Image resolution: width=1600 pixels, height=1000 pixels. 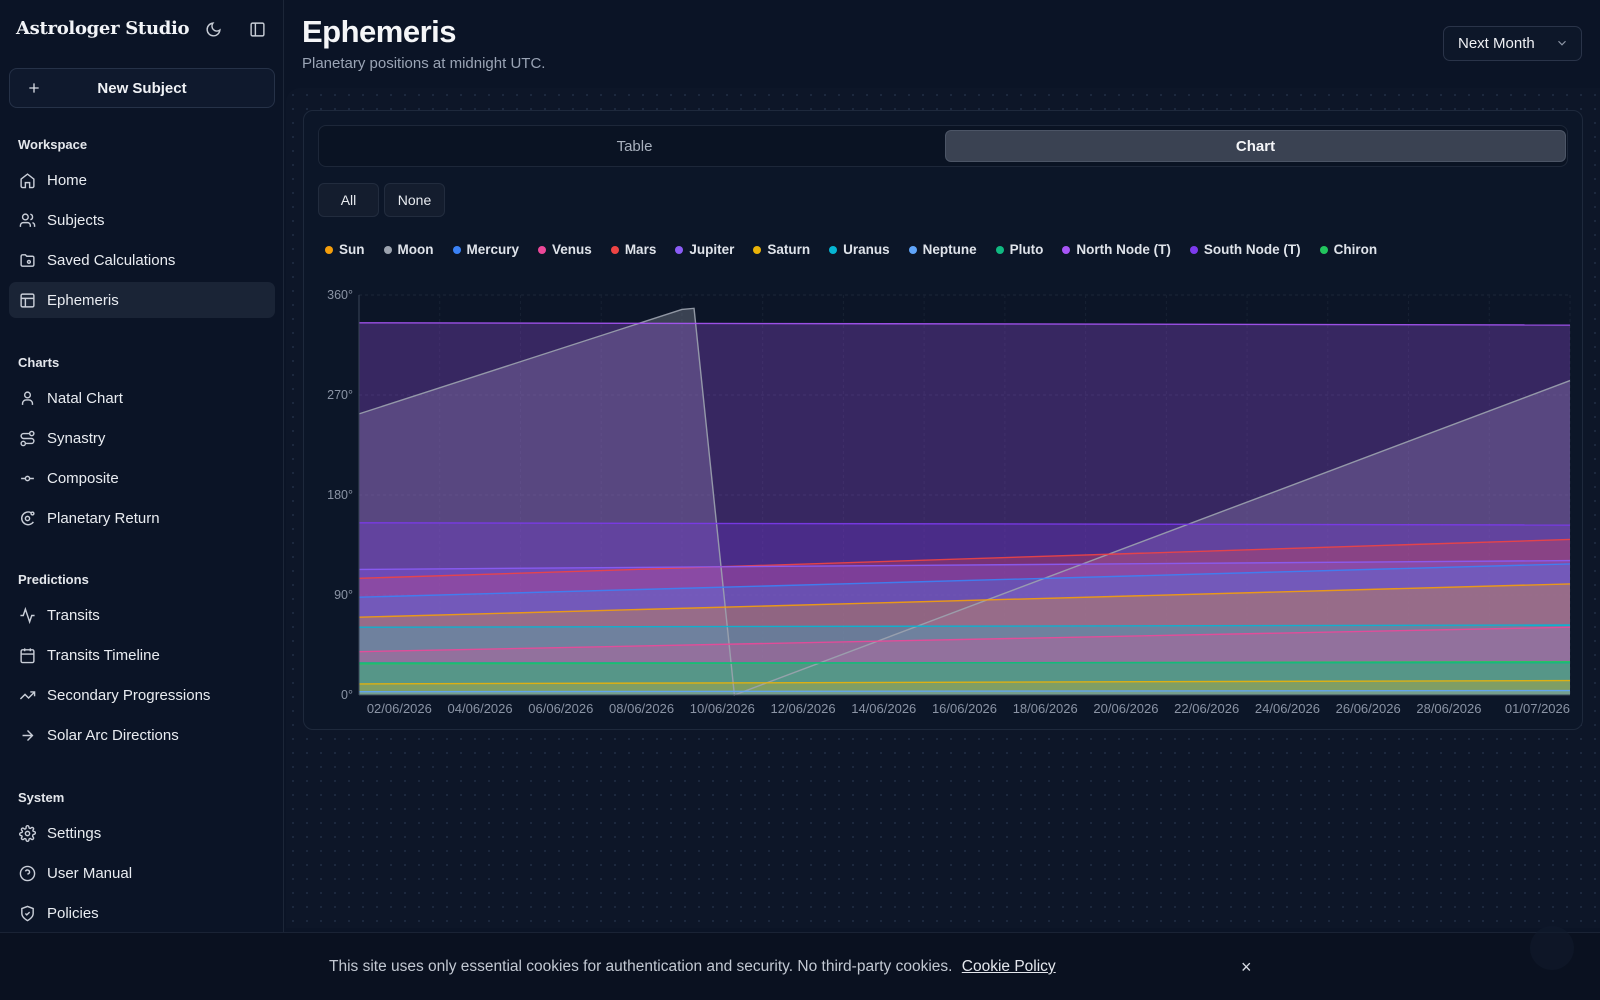 I want to click on range-select: Next Month, so click(x=1512, y=43).